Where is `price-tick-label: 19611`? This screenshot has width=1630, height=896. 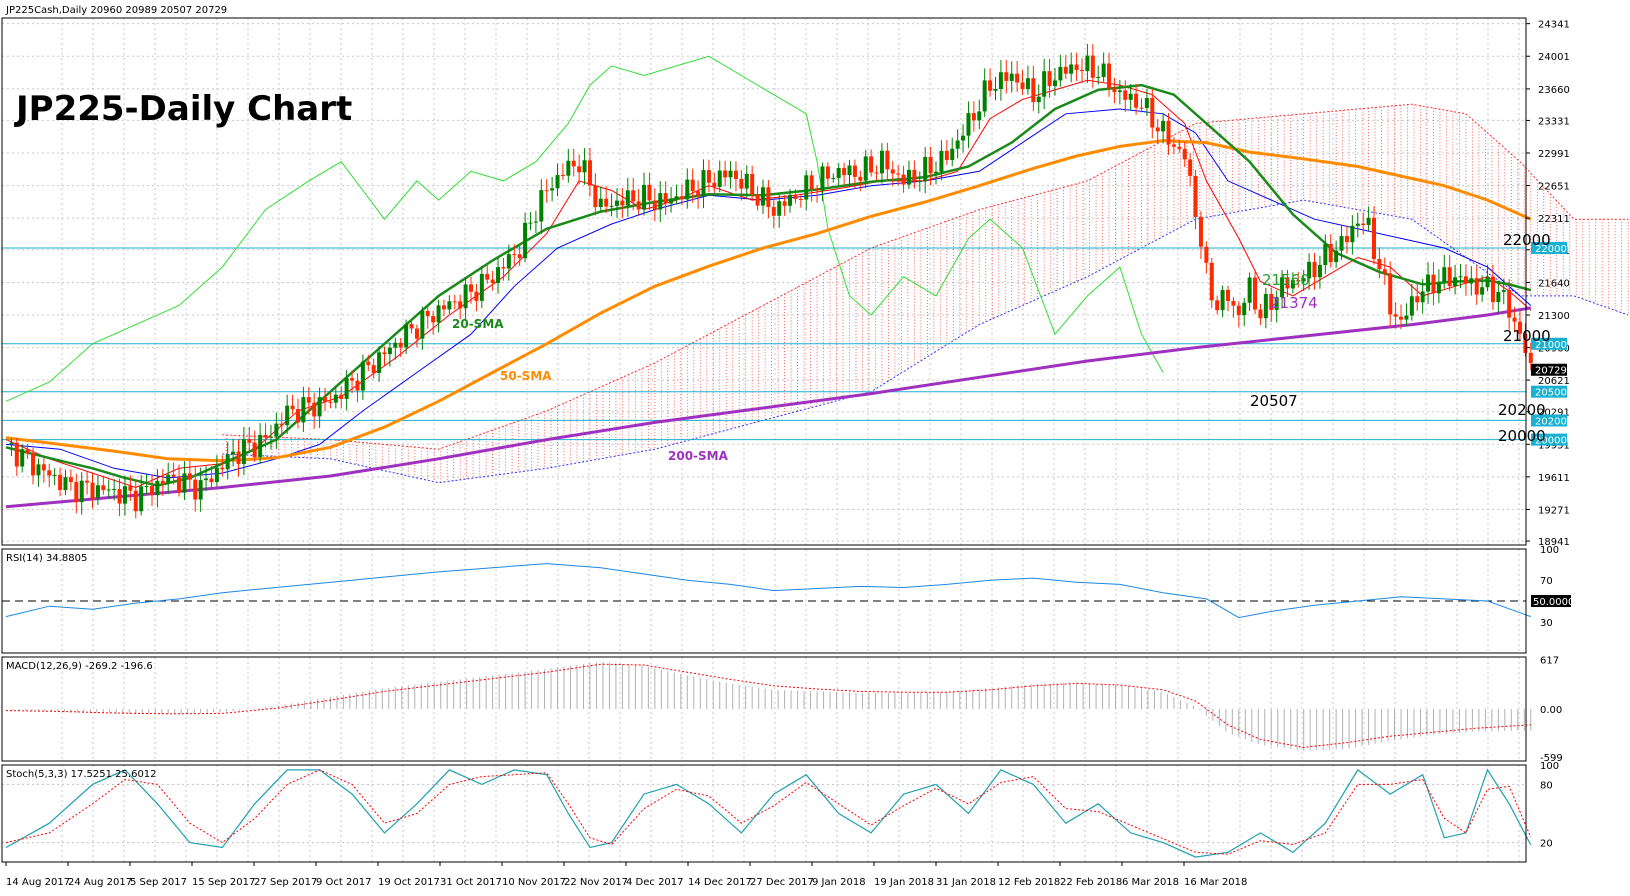
price-tick-label: 19611 is located at coordinates (1554, 478).